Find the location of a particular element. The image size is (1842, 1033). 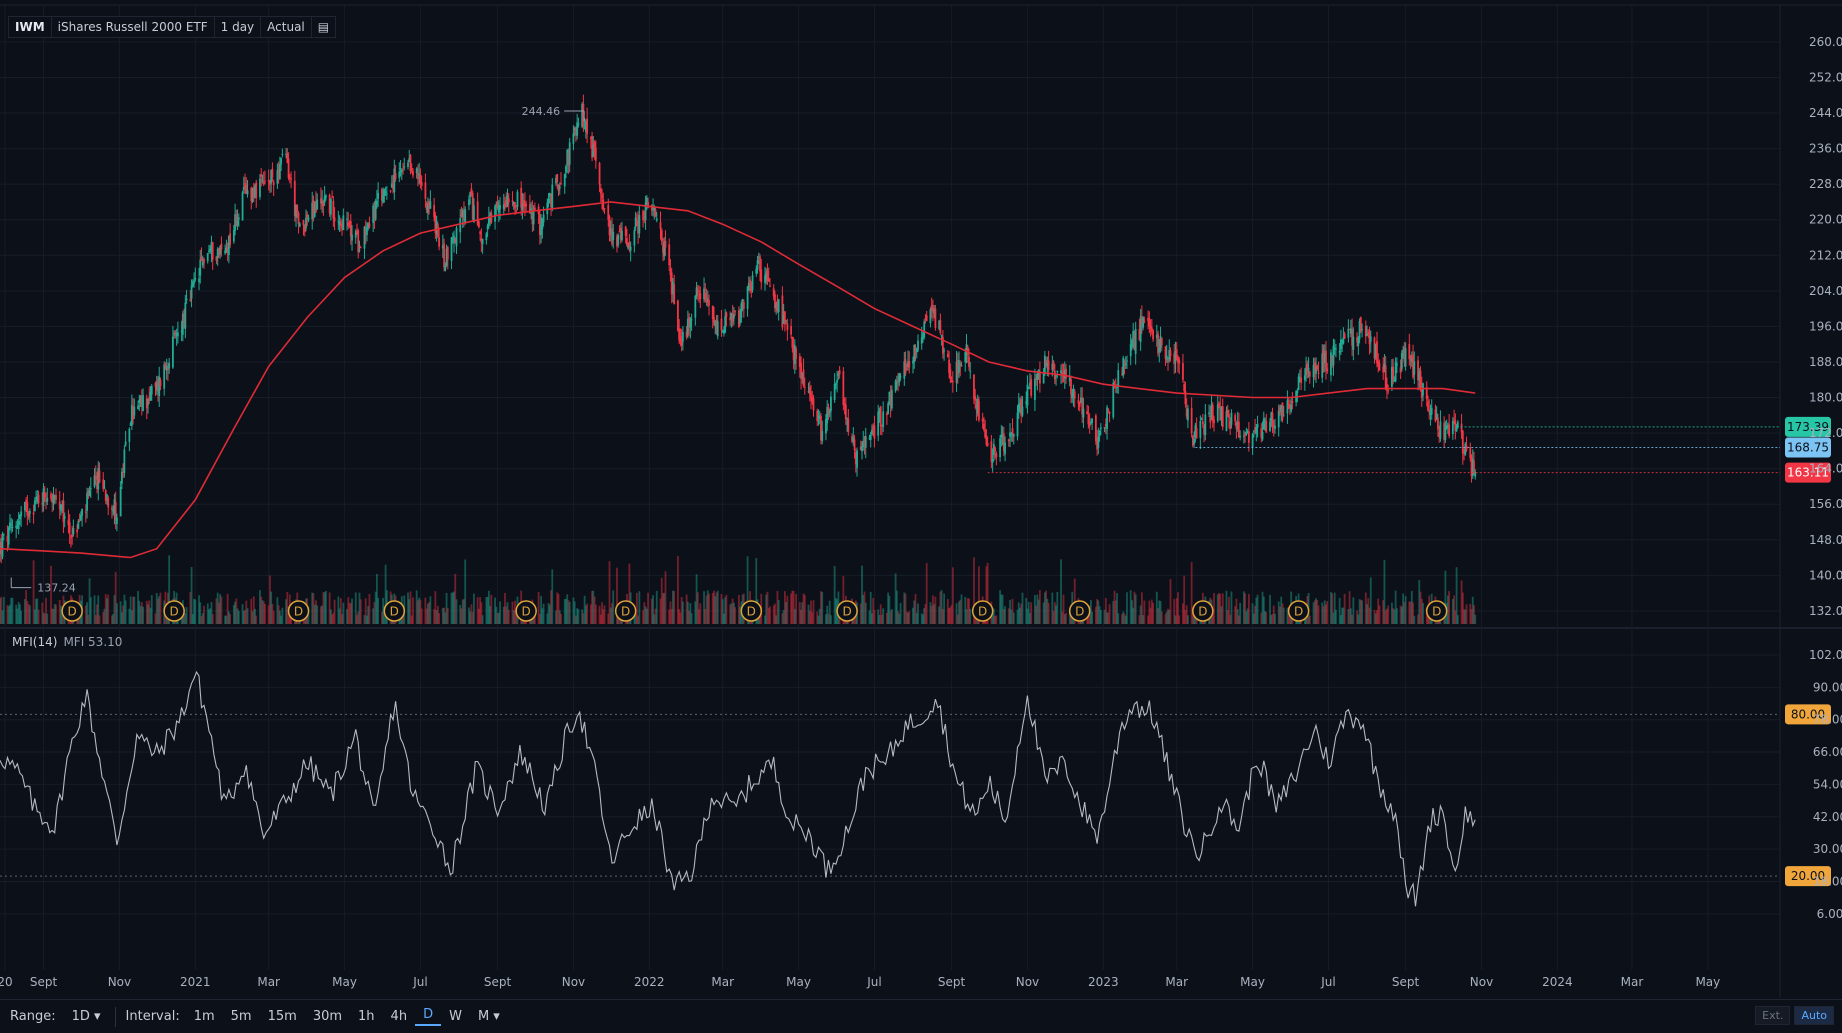

auto-scale-button: Auto is located at coordinates (1814, 1015).